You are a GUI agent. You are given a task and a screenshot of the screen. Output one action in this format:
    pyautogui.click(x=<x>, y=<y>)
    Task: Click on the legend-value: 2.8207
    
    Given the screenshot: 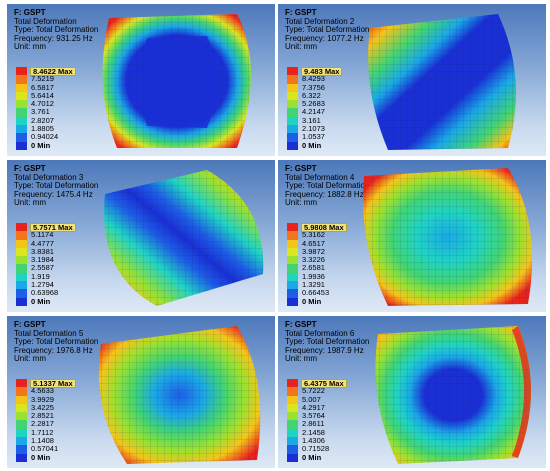 What is the action you would take?
    pyautogui.click(x=42, y=120)
    